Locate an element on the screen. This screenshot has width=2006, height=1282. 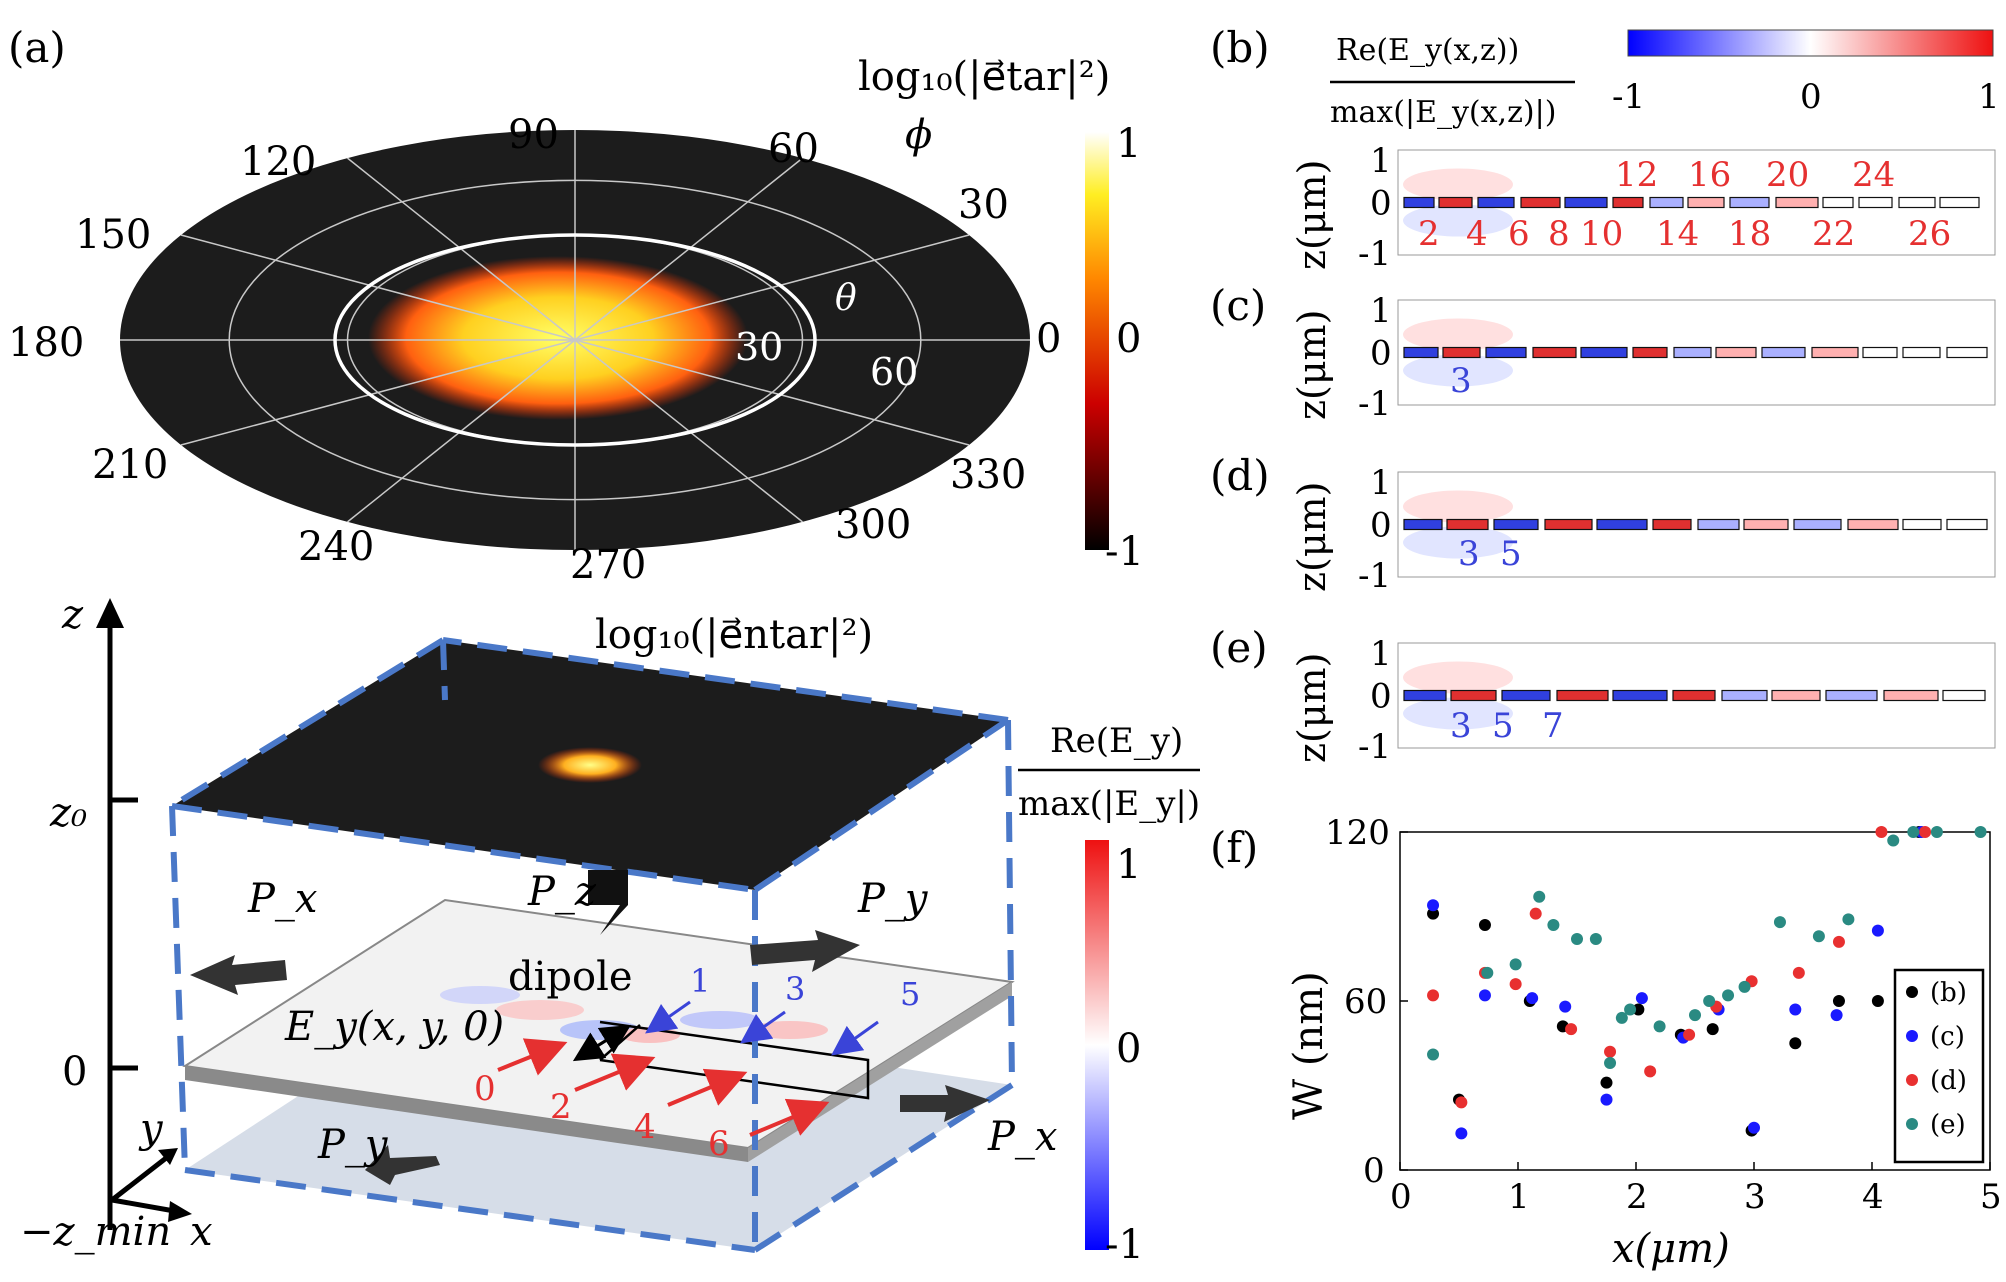
b-bottom-2: 2 is located at coordinates (1429, 234).